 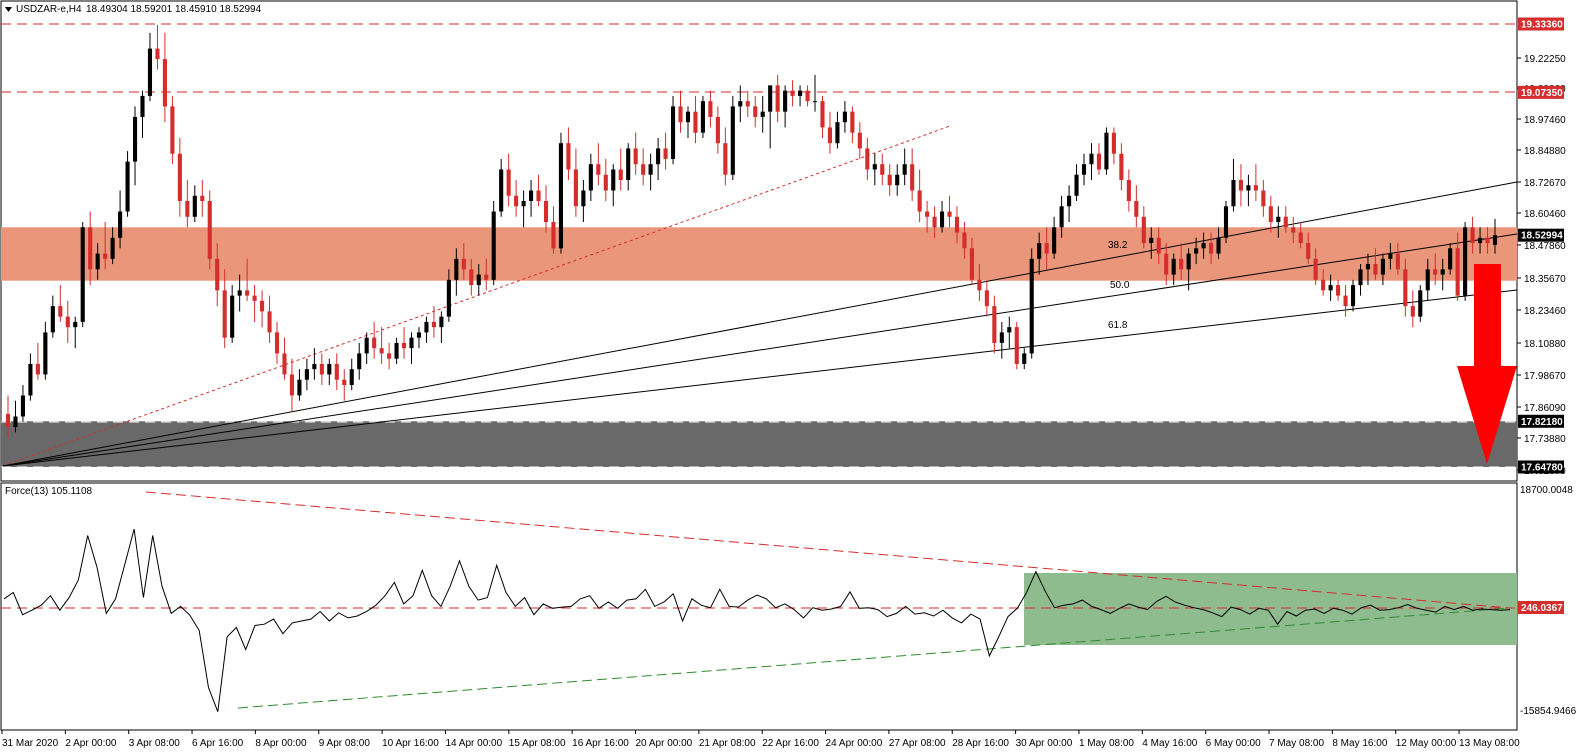 What do you see at coordinates (1106, 743) in the screenshot?
I see `time-tick-label: 1 May 08:00` at bounding box center [1106, 743].